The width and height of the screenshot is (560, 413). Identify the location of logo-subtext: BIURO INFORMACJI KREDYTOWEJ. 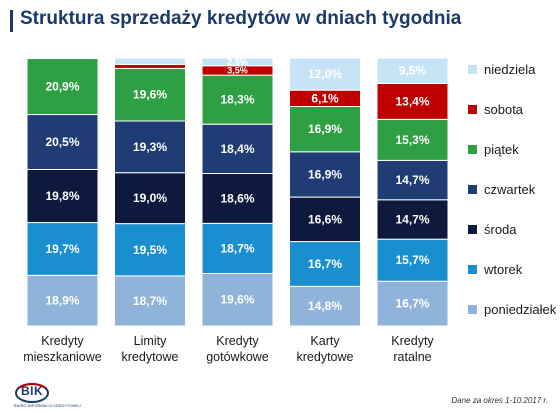
(48, 405).